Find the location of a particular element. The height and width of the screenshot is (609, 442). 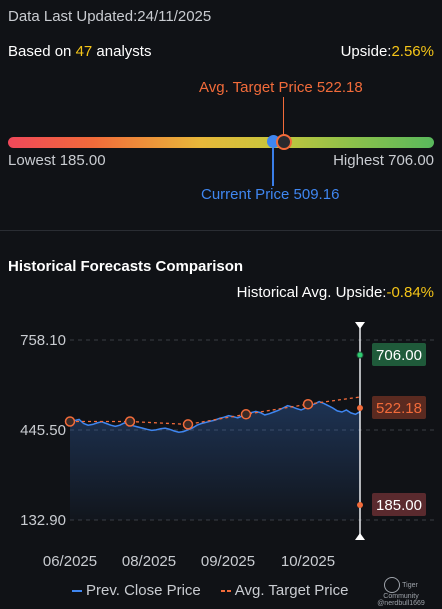

avg-target-marker is located at coordinates (283, 142).